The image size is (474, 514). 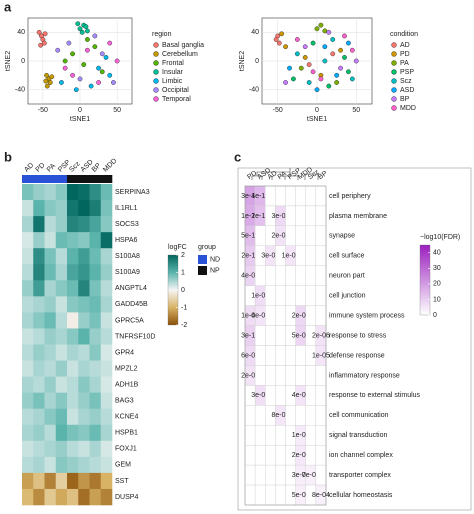 I want to click on row-label: neuron part, so click(x=347, y=276).